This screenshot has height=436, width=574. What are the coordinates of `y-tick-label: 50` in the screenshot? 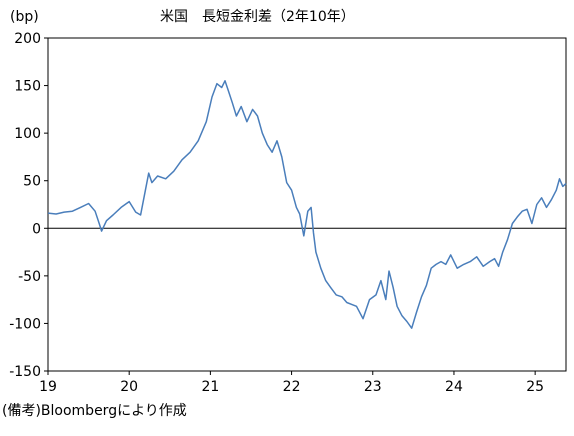 It's located at (32, 182).